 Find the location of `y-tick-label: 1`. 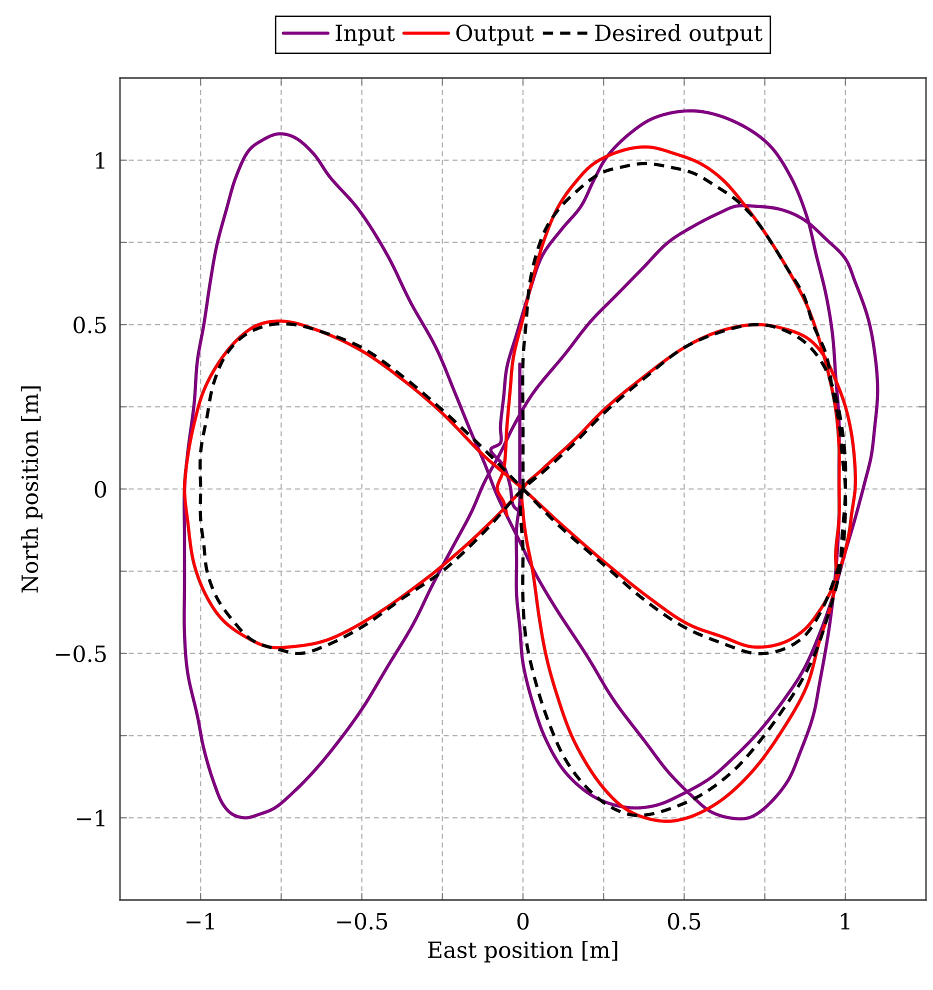

y-tick-label: 1 is located at coordinates (100, 160).